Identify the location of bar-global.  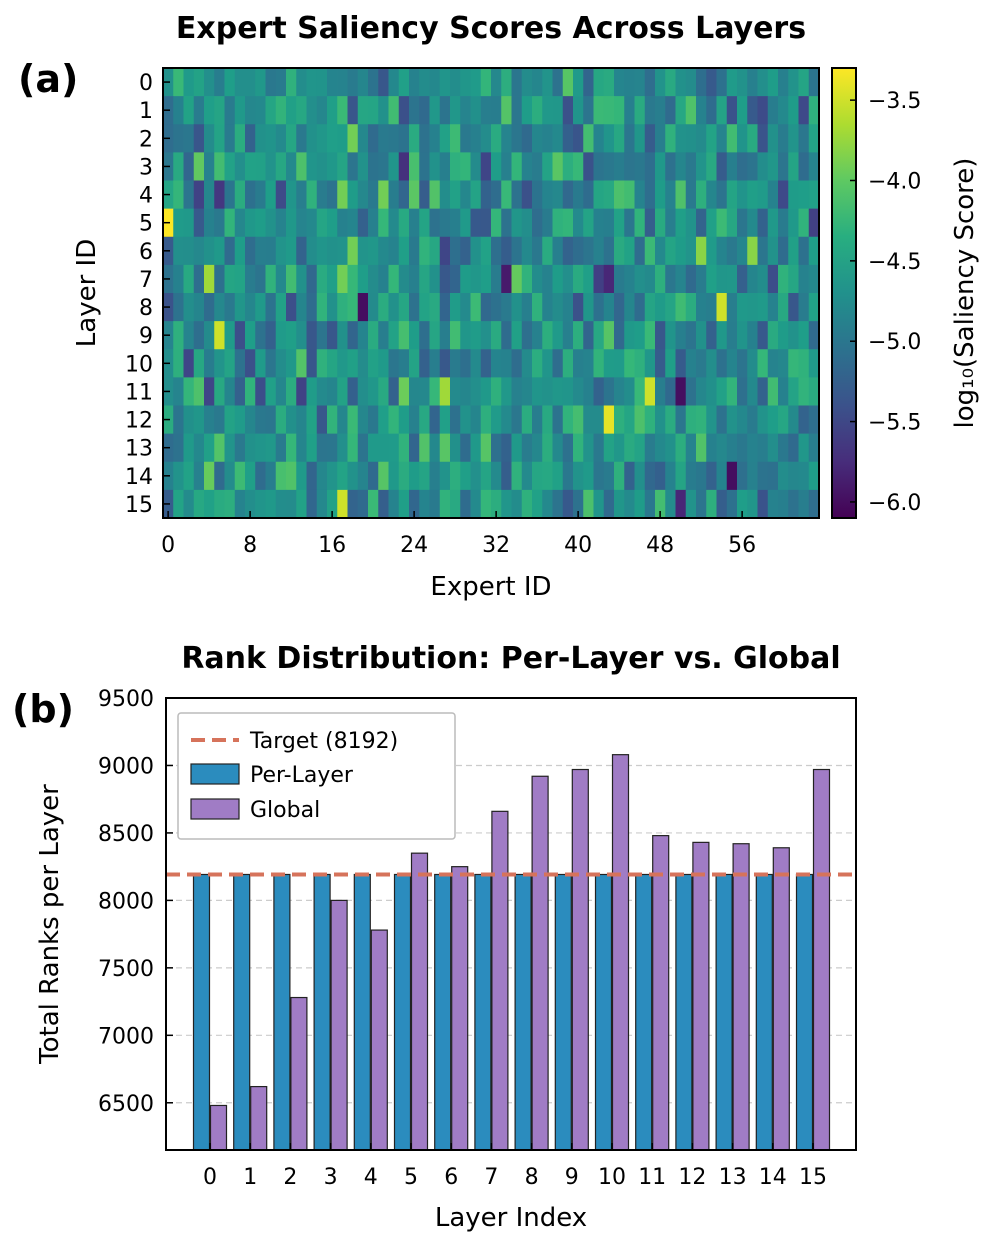
(781, 999).